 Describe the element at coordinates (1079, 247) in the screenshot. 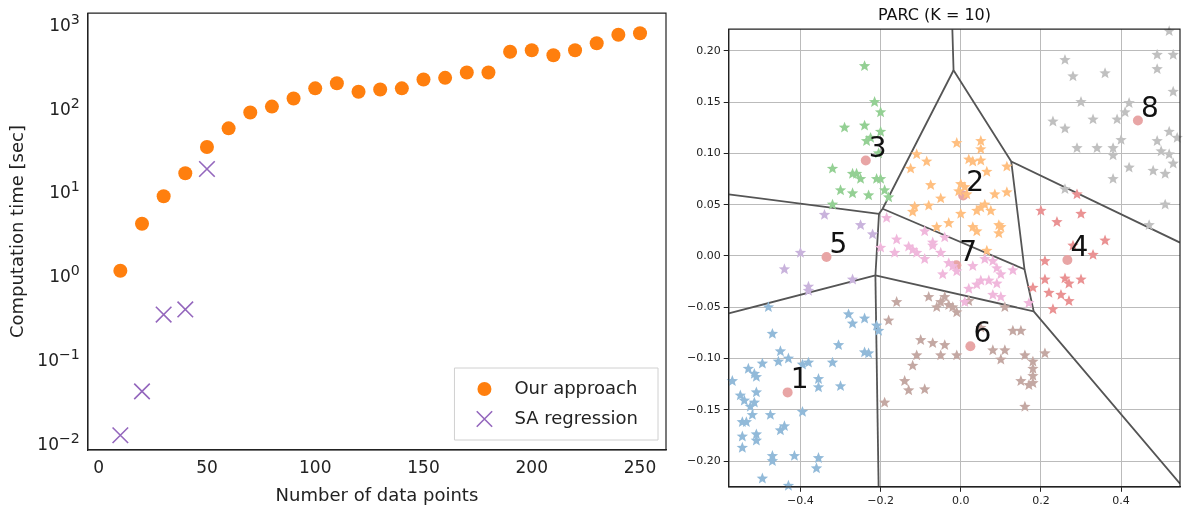

I see `annotation: 4` at that location.